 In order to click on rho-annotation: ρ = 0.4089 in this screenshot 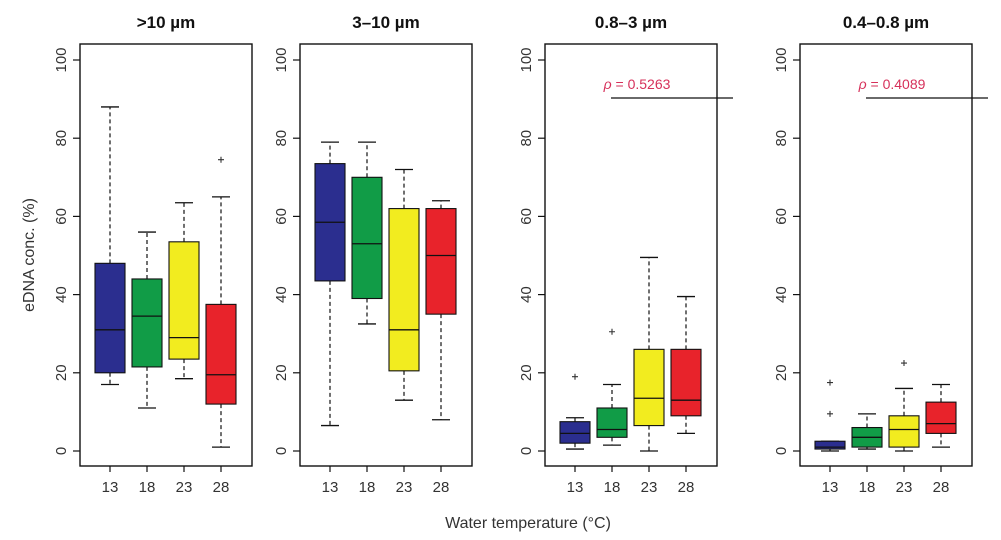, I will do `click(892, 84)`.